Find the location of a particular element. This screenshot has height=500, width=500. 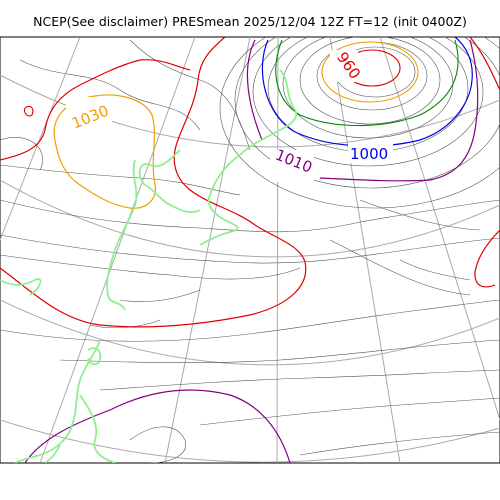

isobar-1020-north is located at coordinates (95, 110).